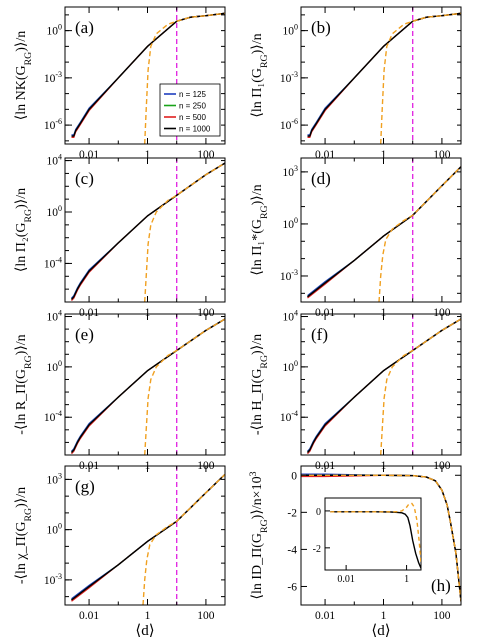  I want to click on y-axis-label: -⟨ln χ_Π(GRG)⟩/n, so click(24, 535).